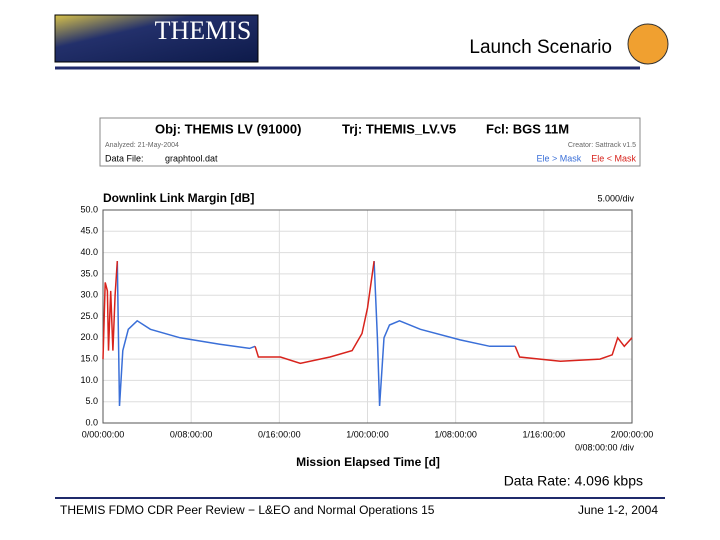 This screenshot has height=540, width=720. Describe the element at coordinates (178, 198) in the screenshot. I see `chart-title: Downlink Link Margin [dB]` at that location.